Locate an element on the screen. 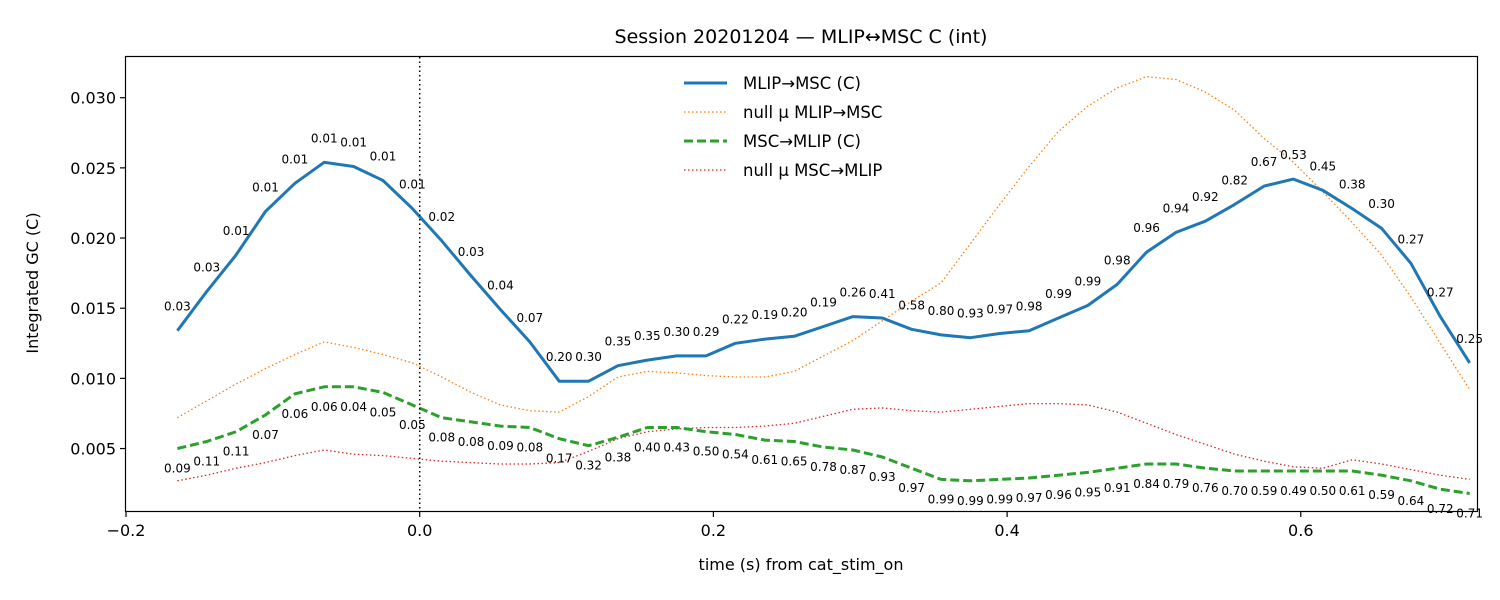 The image size is (1500, 600). pvalue-label-bottom: 0.38 is located at coordinates (618, 457).